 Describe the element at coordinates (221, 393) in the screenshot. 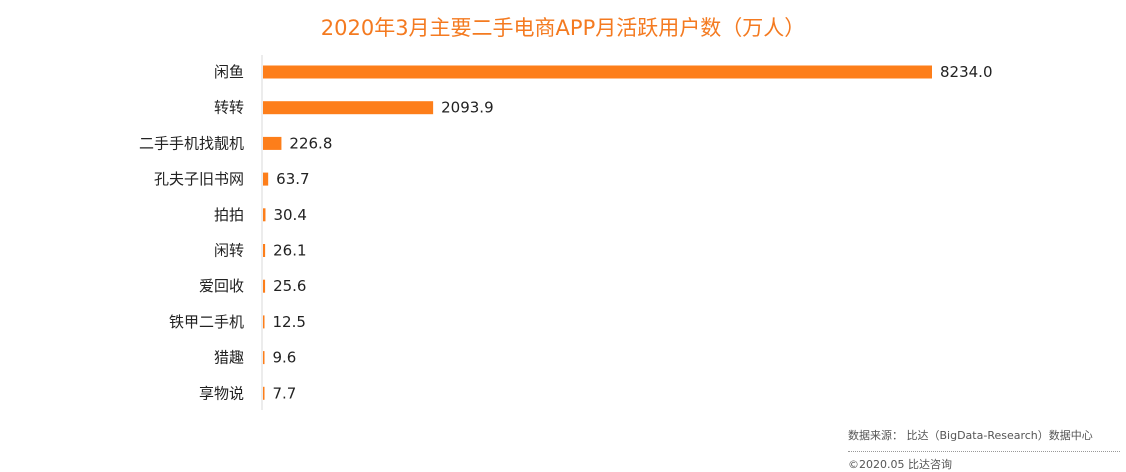

I see `category-label: 享物说` at that location.